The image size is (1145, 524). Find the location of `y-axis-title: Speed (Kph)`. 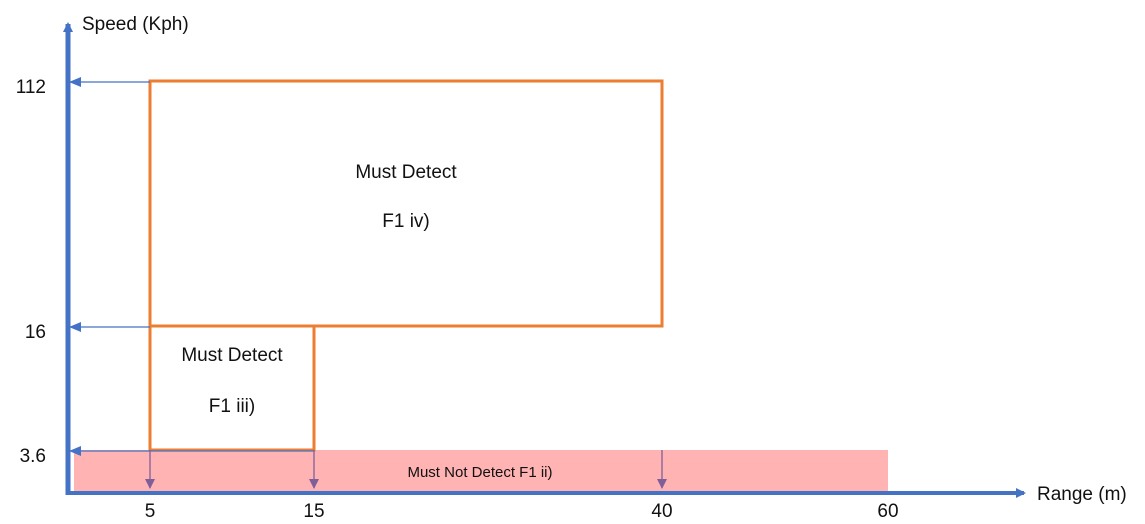

y-axis-title: Speed (Kph) is located at coordinates (135, 24).